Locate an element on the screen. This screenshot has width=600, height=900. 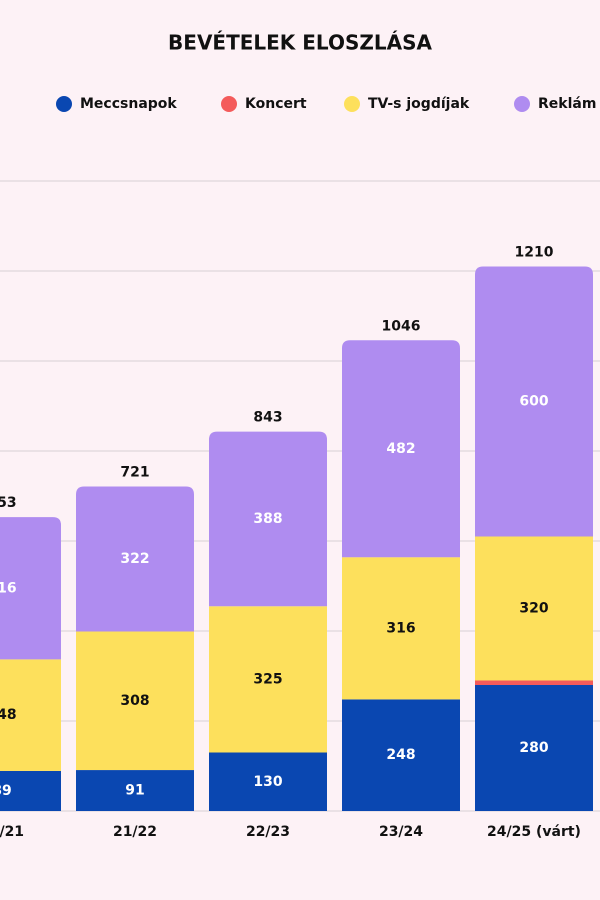
total-label: 1210 is located at coordinates (534, 253).